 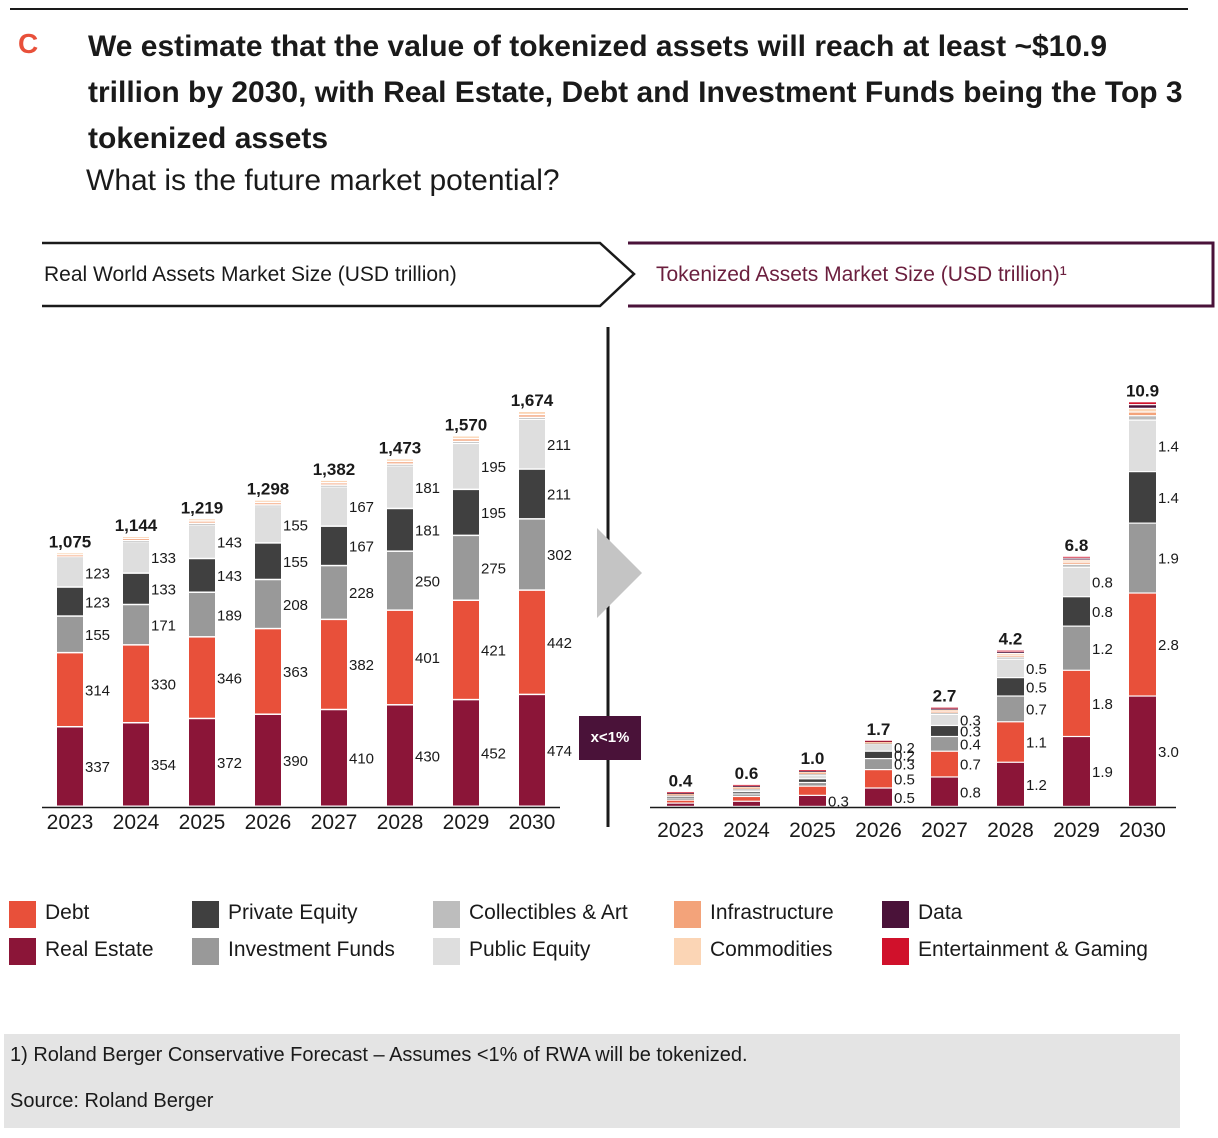 I want to click on rwa-banner-arrow, so click(x=339, y=274).